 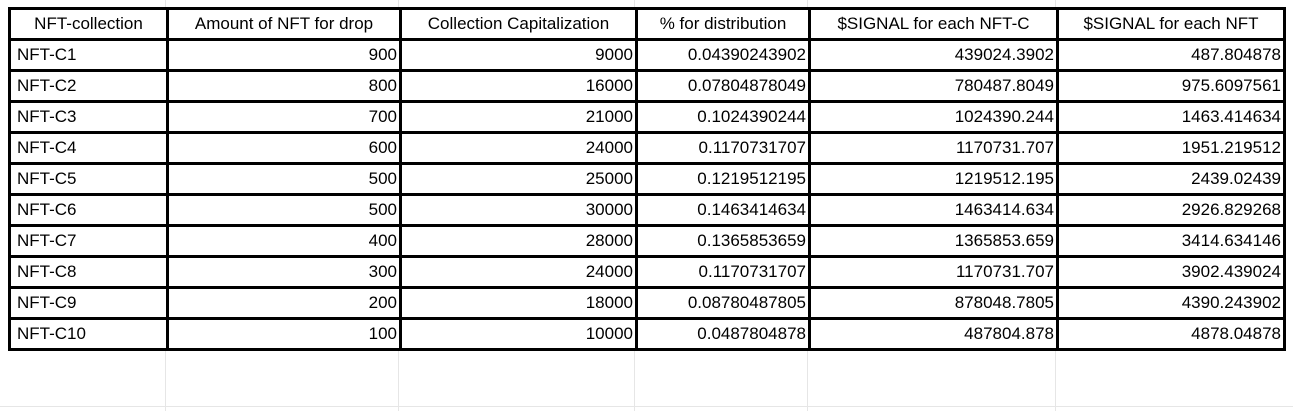 I want to click on cell-capitalization: 16000, so click(x=518, y=86).